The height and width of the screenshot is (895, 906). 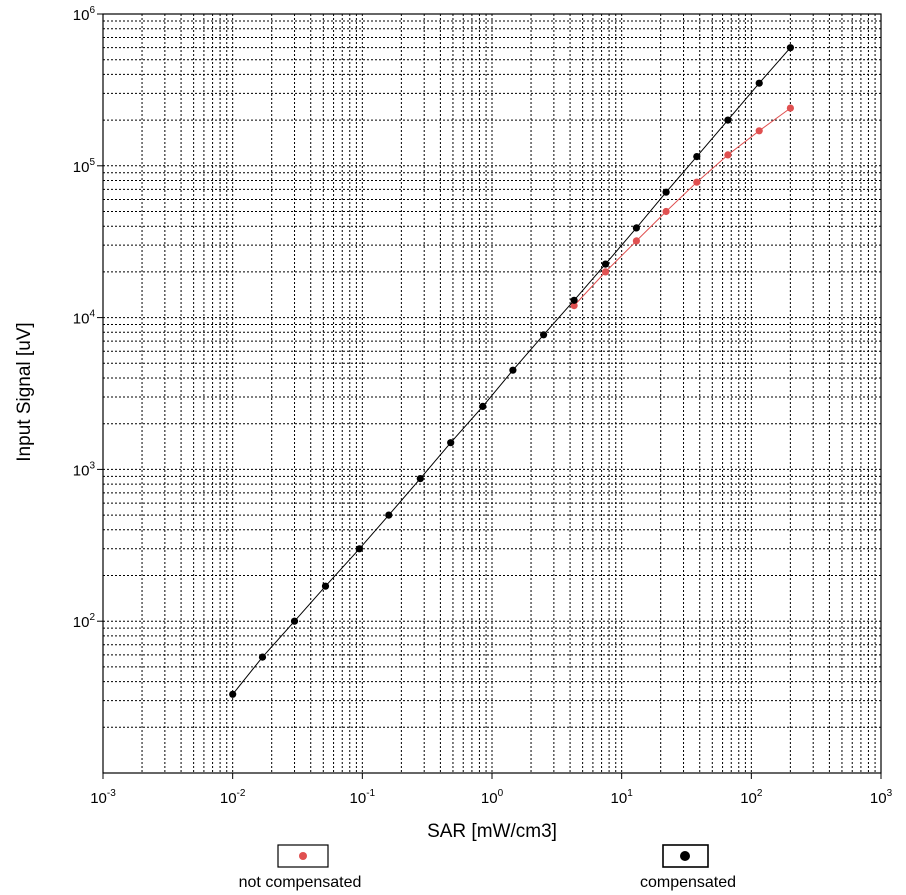 What do you see at coordinates (233, 797) in the screenshot?
I see `x-tick-label: 10⁻²` at bounding box center [233, 797].